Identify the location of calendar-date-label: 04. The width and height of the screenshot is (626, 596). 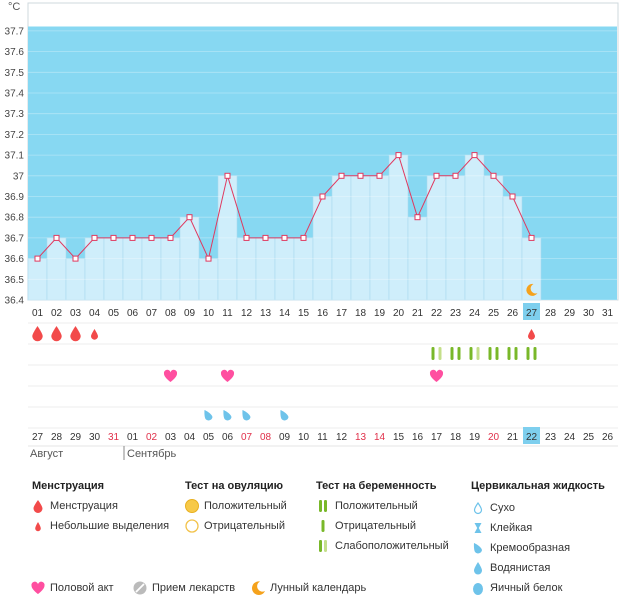
(190, 437).